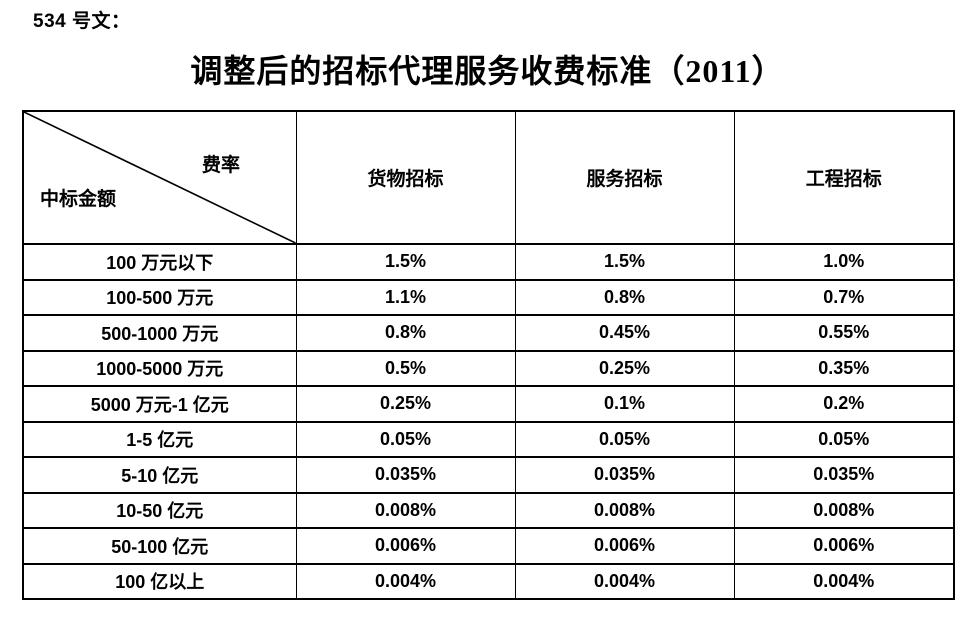  What do you see at coordinates (624, 333) in the screenshot?
I see `value-cell: 0.45%` at bounding box center [624, 333].